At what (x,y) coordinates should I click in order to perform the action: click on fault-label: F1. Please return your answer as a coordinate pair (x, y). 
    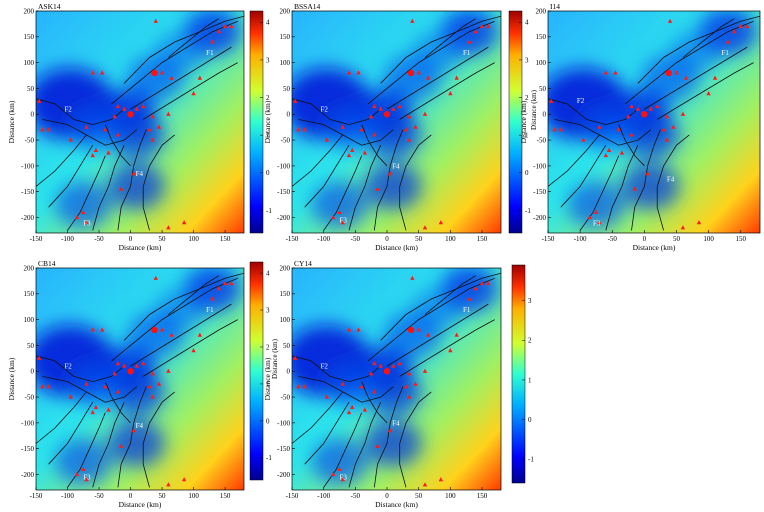
    Looking at the image, I should click on (210, 310).